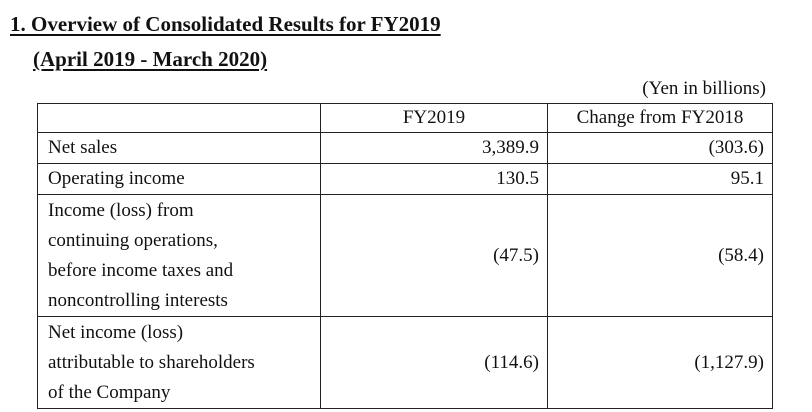  Describe the element at coordinates (660, 255) in the screenshot. I see `cell-change-value: (58.4)` at that location.